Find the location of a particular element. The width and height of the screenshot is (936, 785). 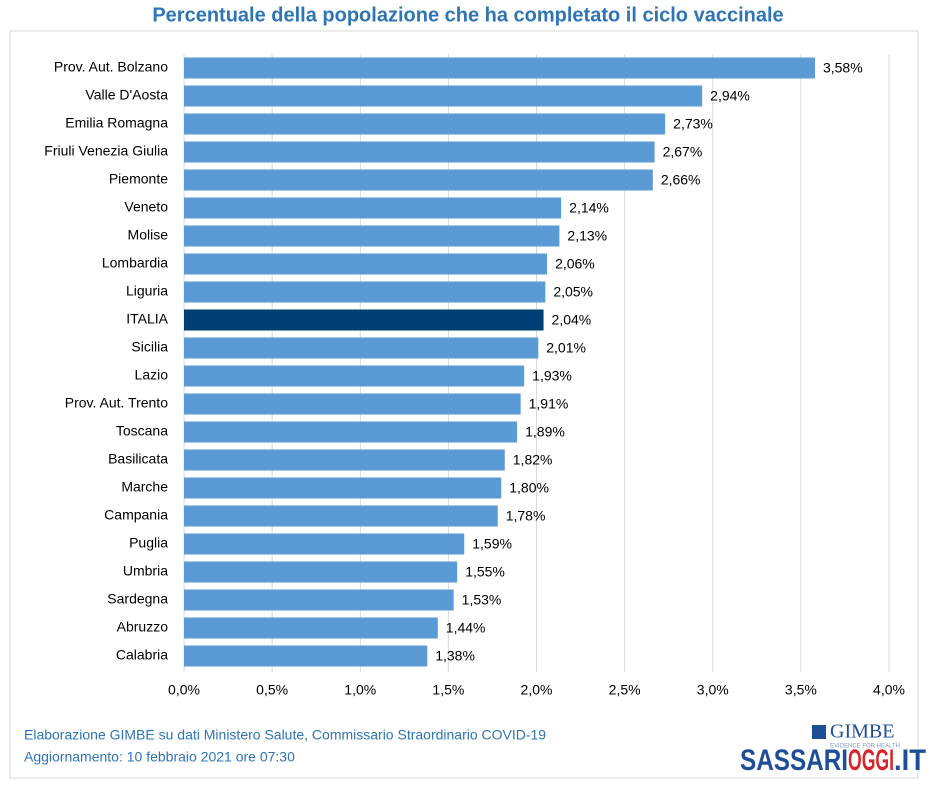

value-label: 1,59% is located at coordinates (492, 544).